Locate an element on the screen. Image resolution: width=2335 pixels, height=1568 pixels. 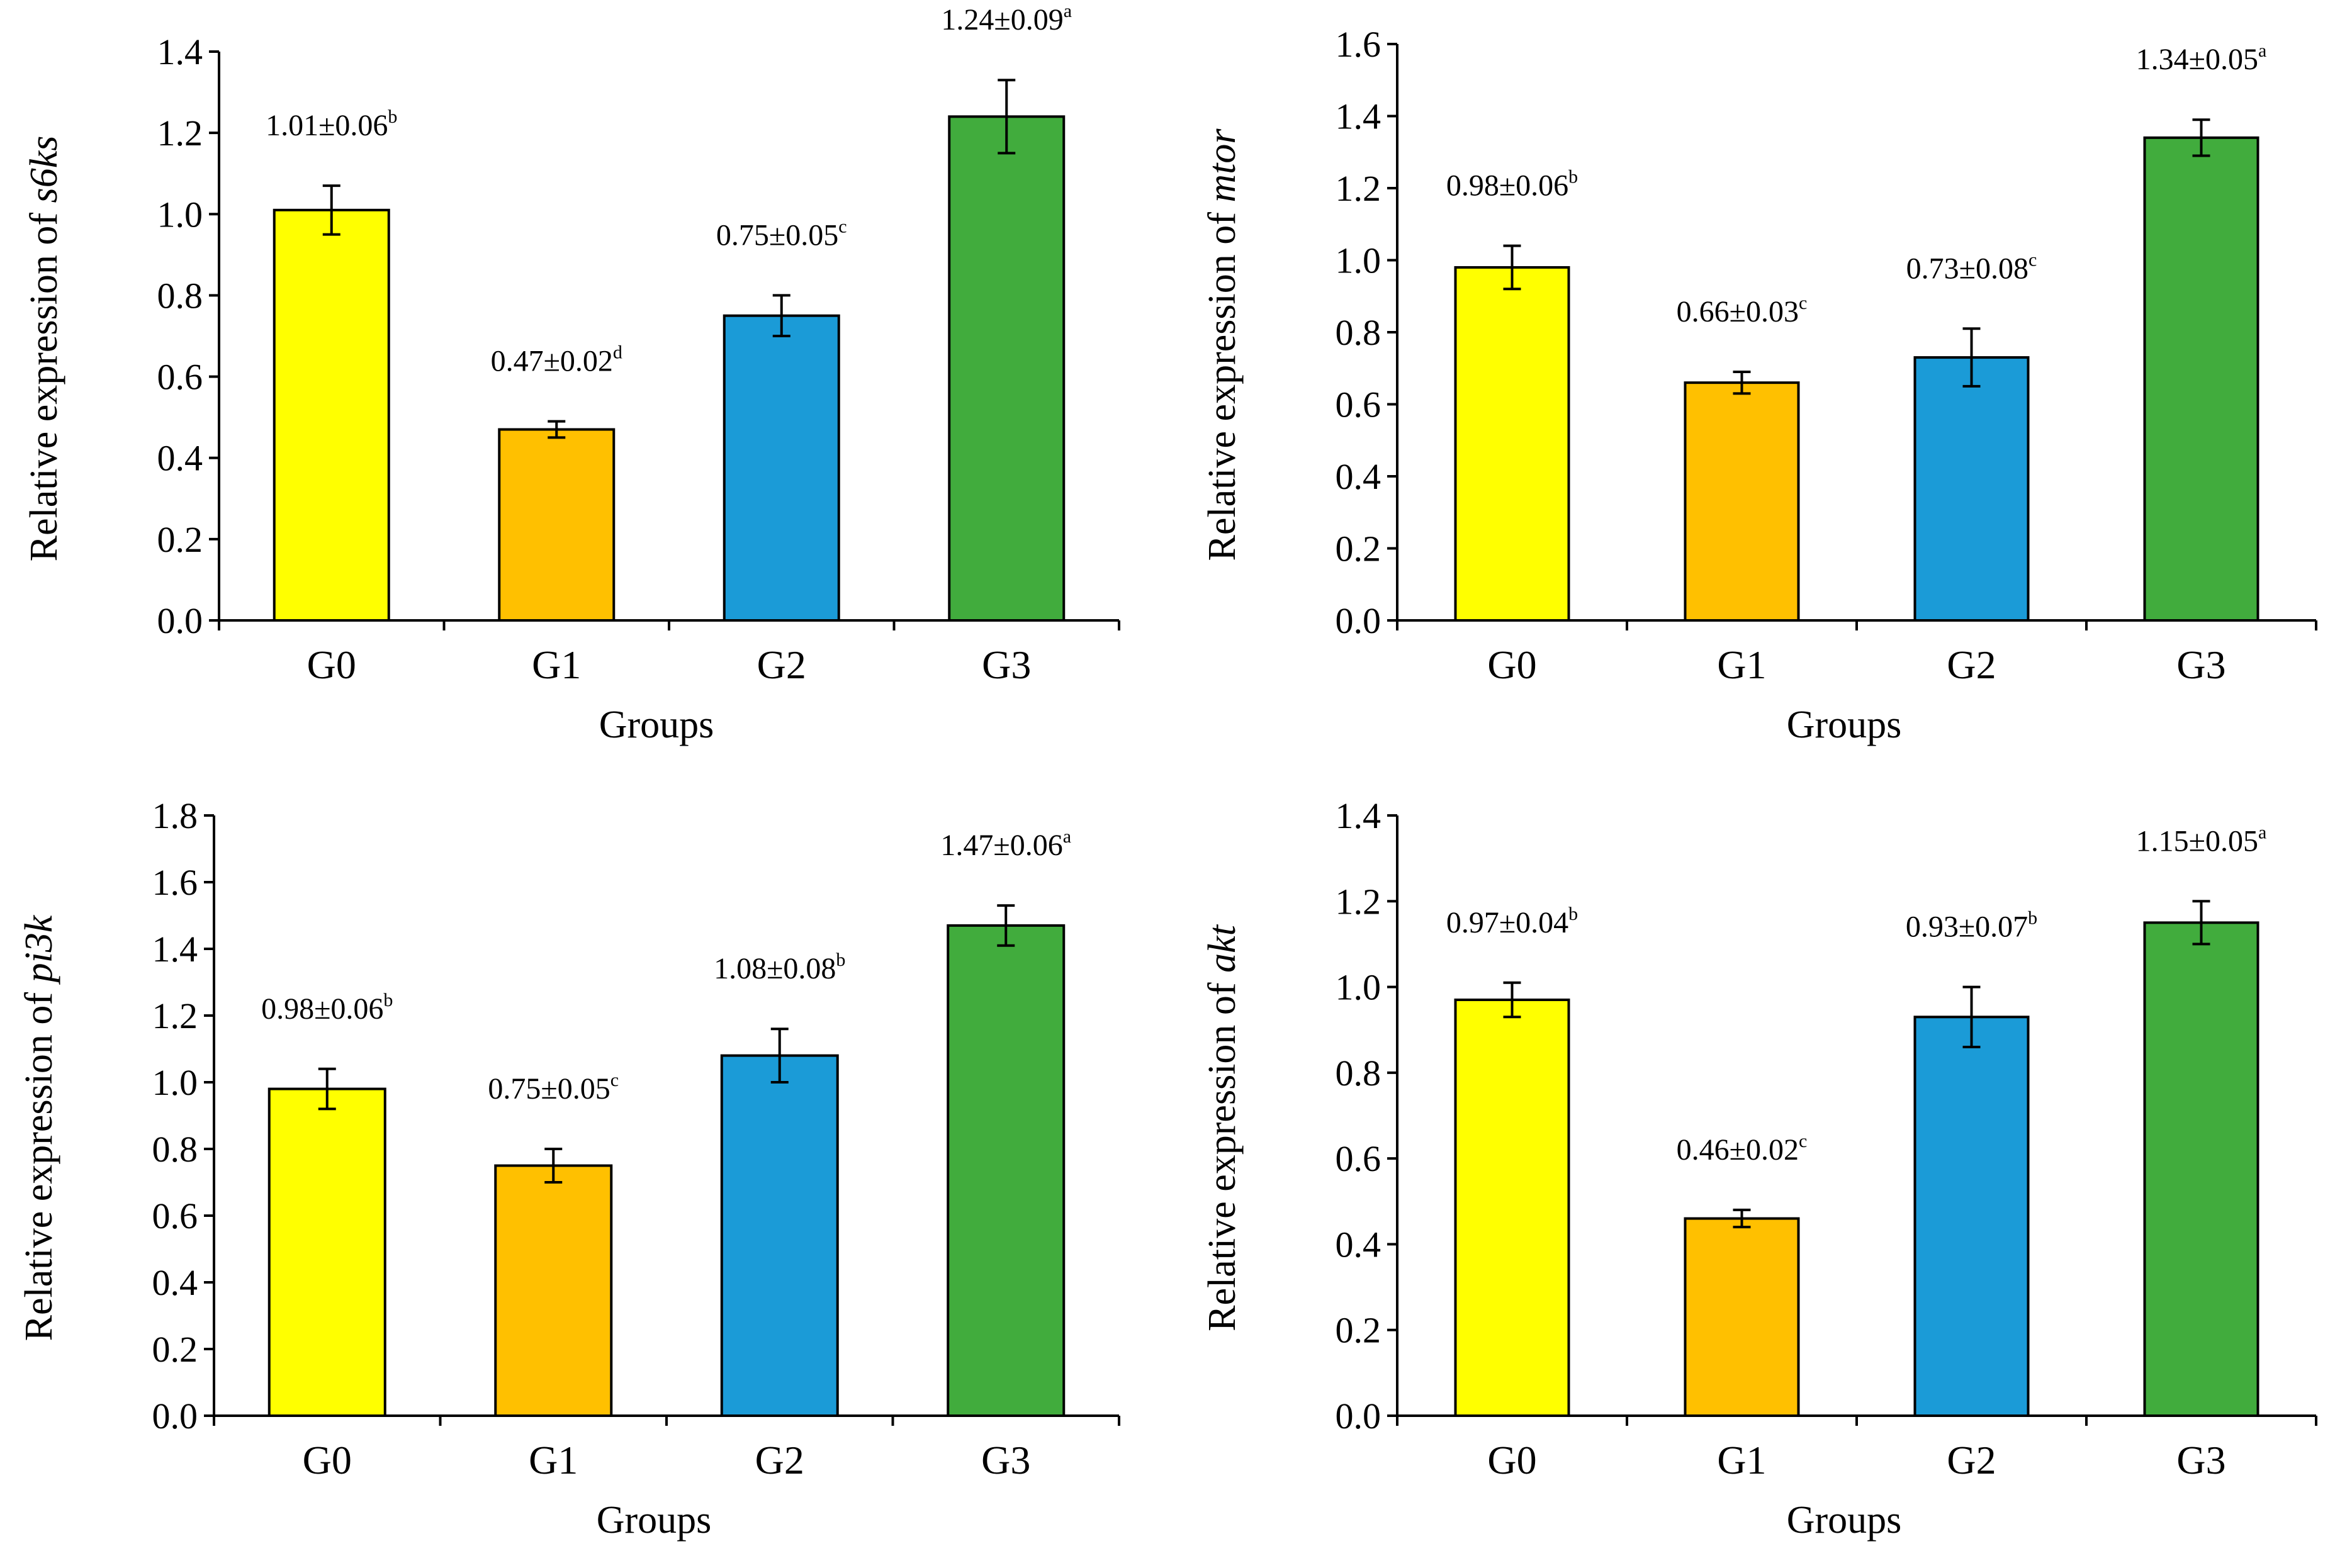
data-label-g2: 0.73±0.08c is located at coordinates (1971, 267).